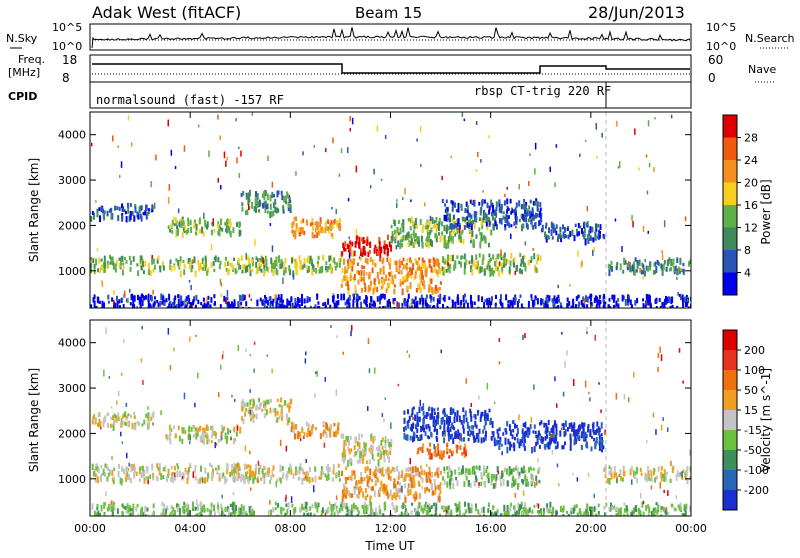 The width and height of the screenshot is (800, 558). Describe the element at coordinates (203, 434) in the screenshot. I see `echo-region` at that location.